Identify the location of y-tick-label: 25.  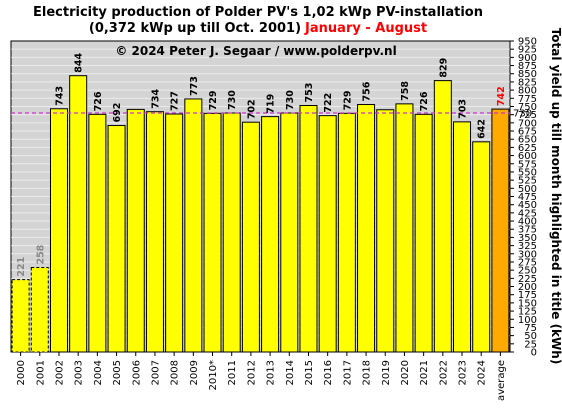
(530, 344).